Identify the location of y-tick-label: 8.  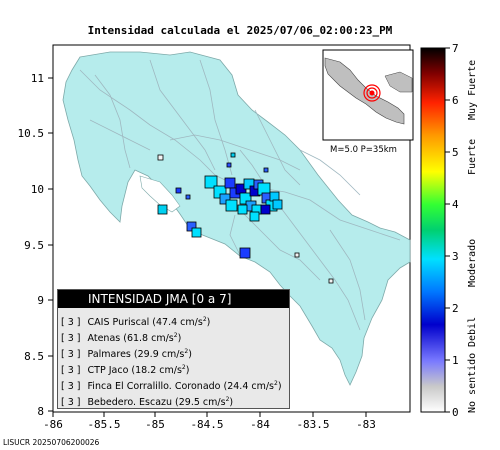
(40, 411).